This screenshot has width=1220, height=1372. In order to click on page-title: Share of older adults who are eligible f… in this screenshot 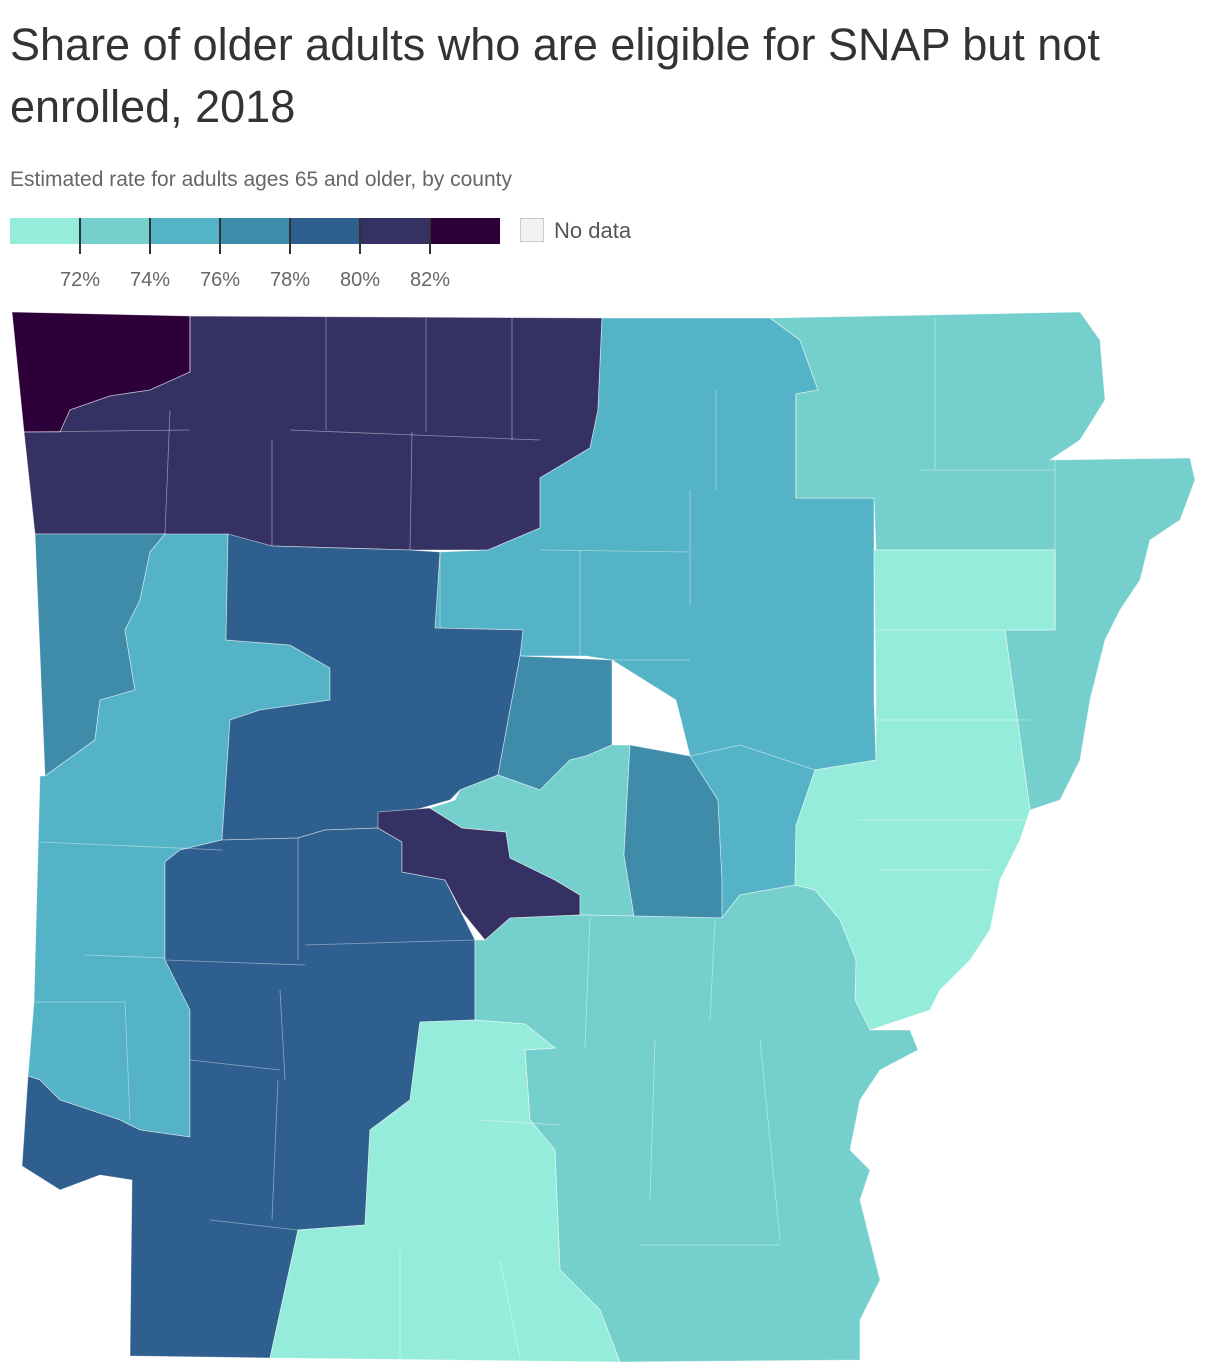, I will do `click(555, 75)`.